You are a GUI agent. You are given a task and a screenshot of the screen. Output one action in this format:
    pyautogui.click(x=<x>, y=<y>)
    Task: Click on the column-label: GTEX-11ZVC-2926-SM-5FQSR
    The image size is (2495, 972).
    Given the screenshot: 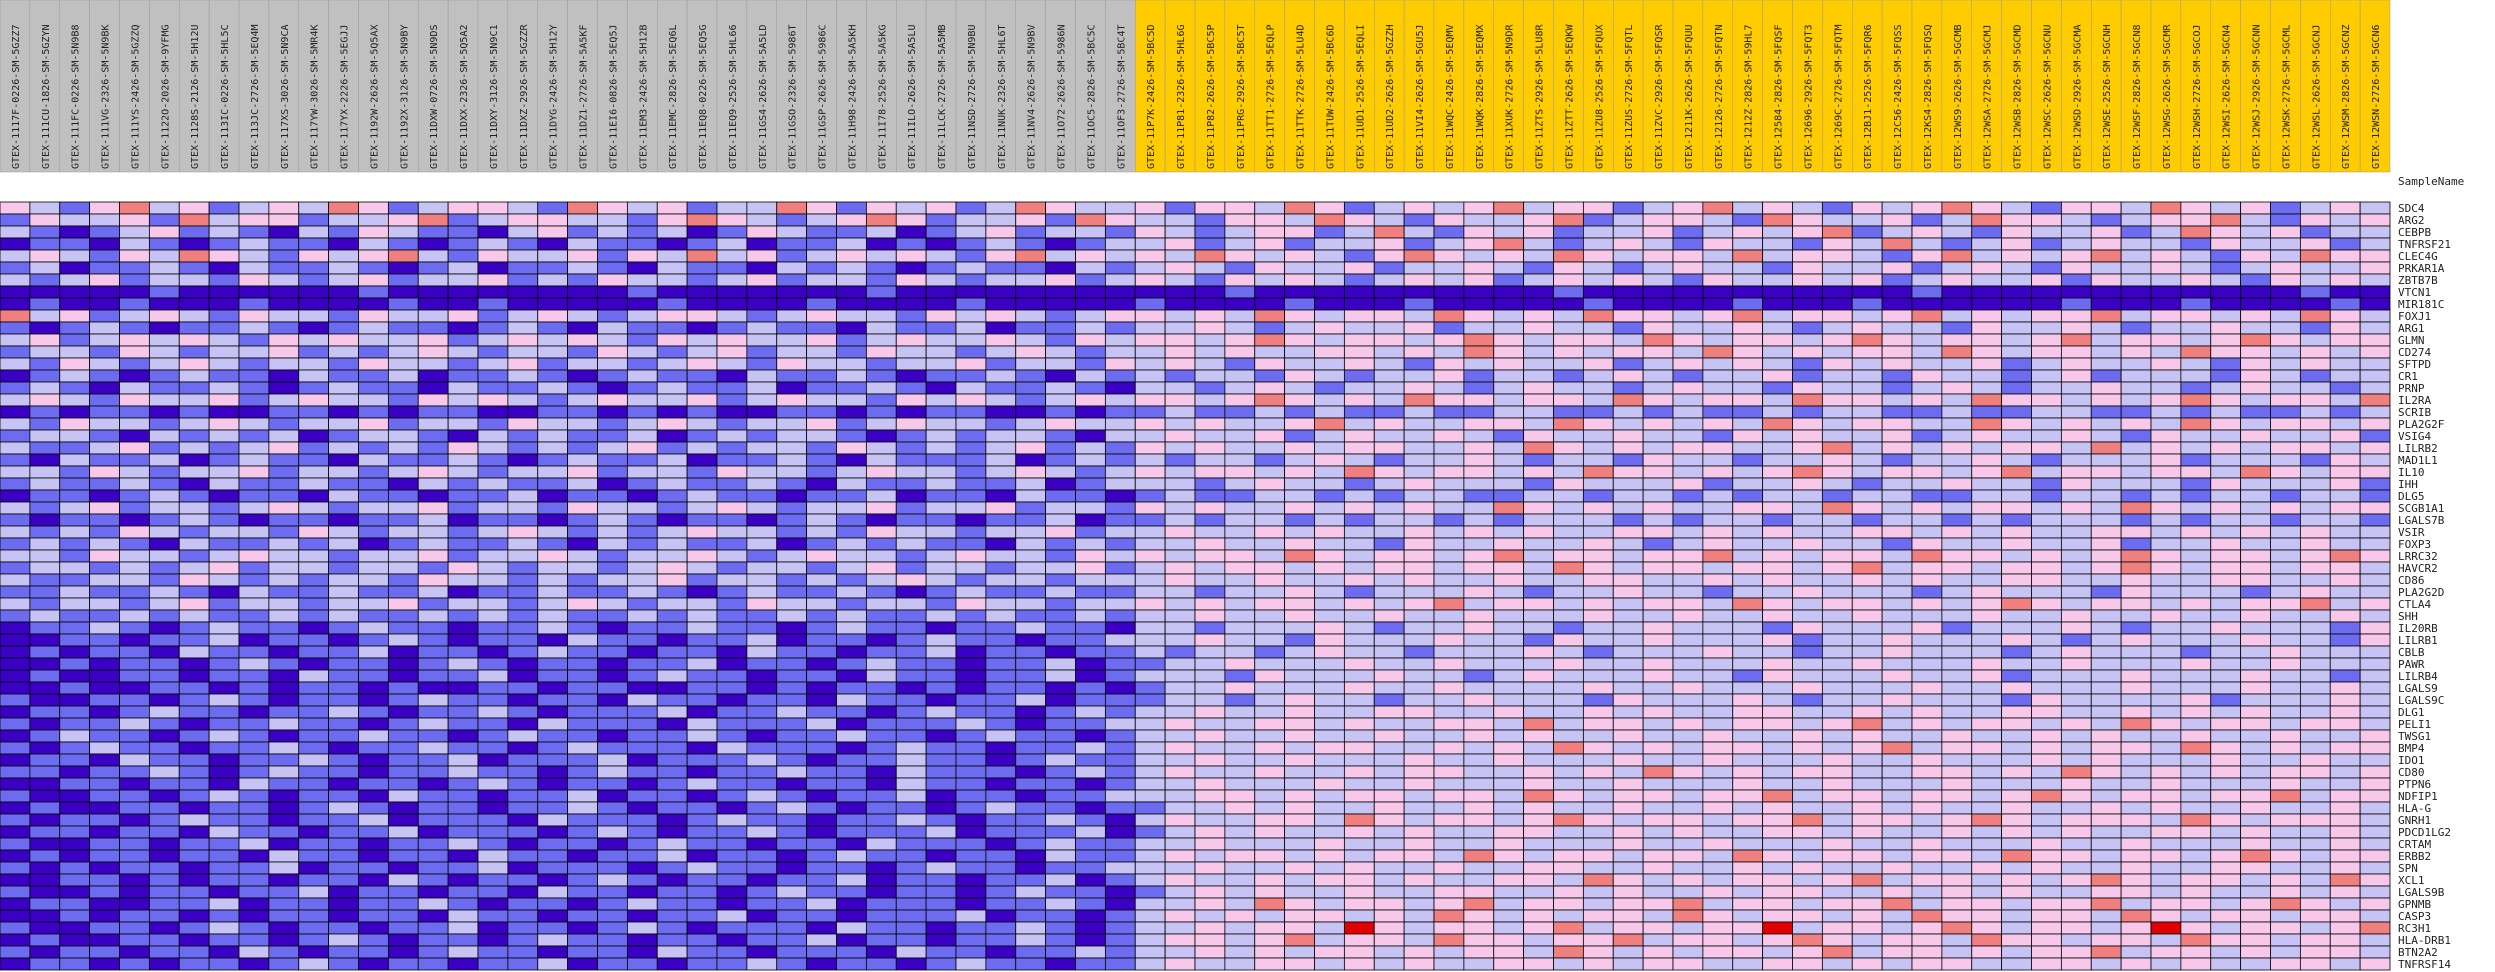 What is the action you would take?
    pyautogui.click(x=1659, y=96)
    